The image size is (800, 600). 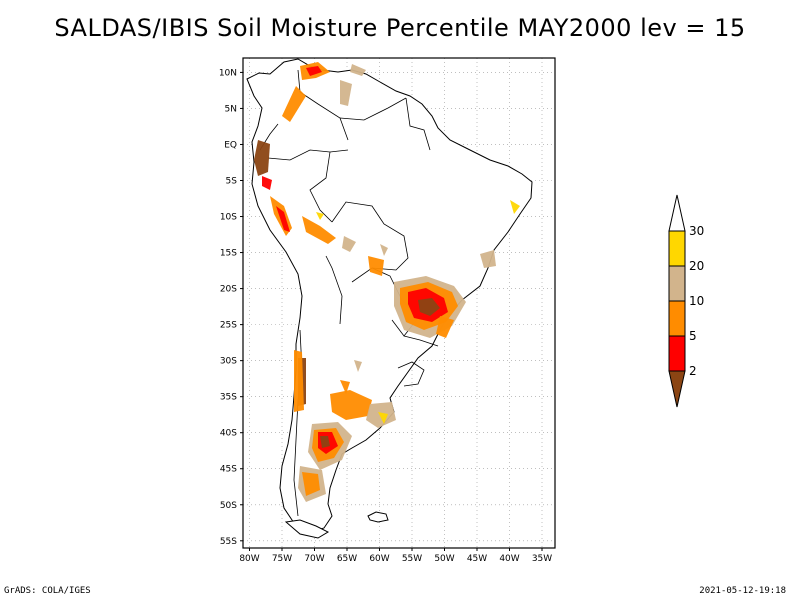 What do you see at coordinates (228, 362) in the screenshot?
I see `lat-label: 30S` at bounding box center [228, 362].